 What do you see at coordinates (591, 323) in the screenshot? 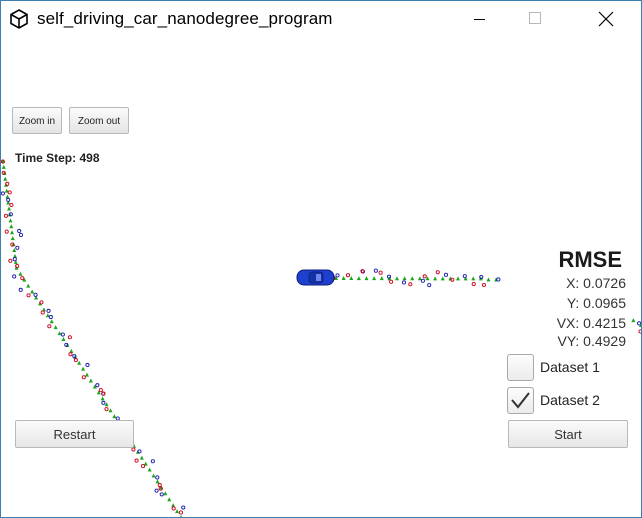
I see `rmse-vx: VX: 0.4215` at bounding box center [591, 323].